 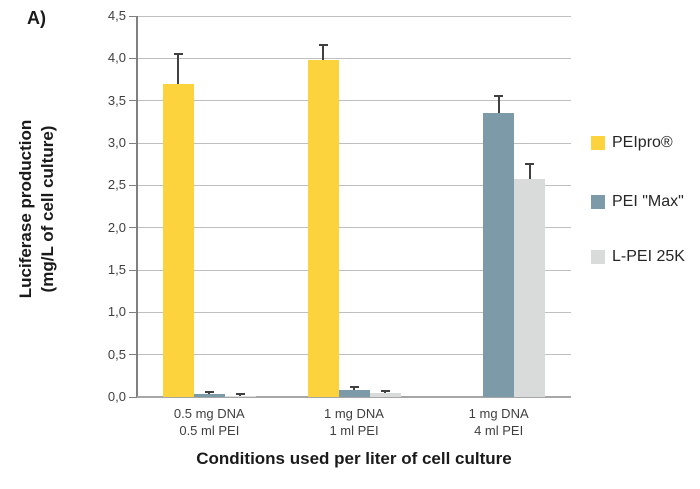 What do you see at coordinates (354, 430) in the screenshot?
I see `x-category-label-line: 1 ml PEI` at bounding box center [354, 430].